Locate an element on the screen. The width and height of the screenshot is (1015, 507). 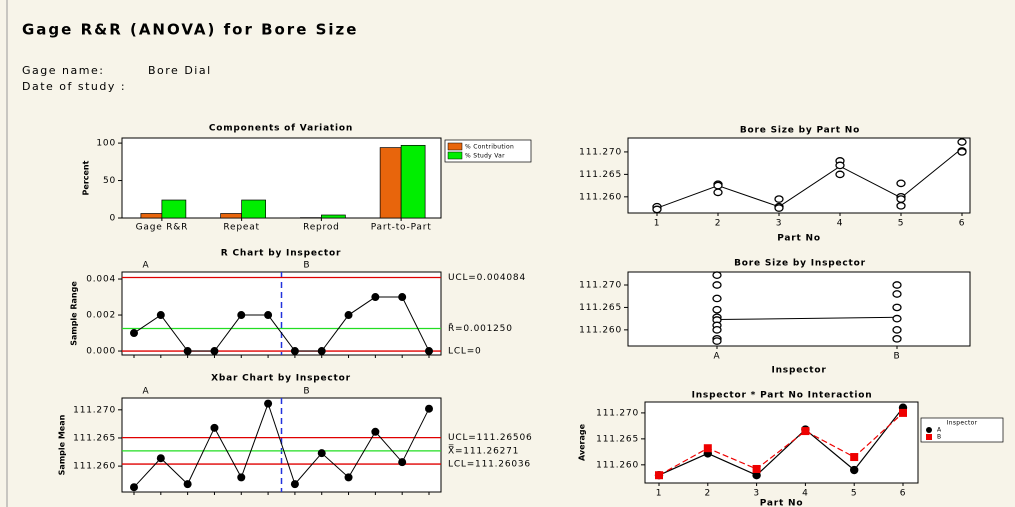
chart-title: R Chart by Inspector is located at coordinates (281, 254).